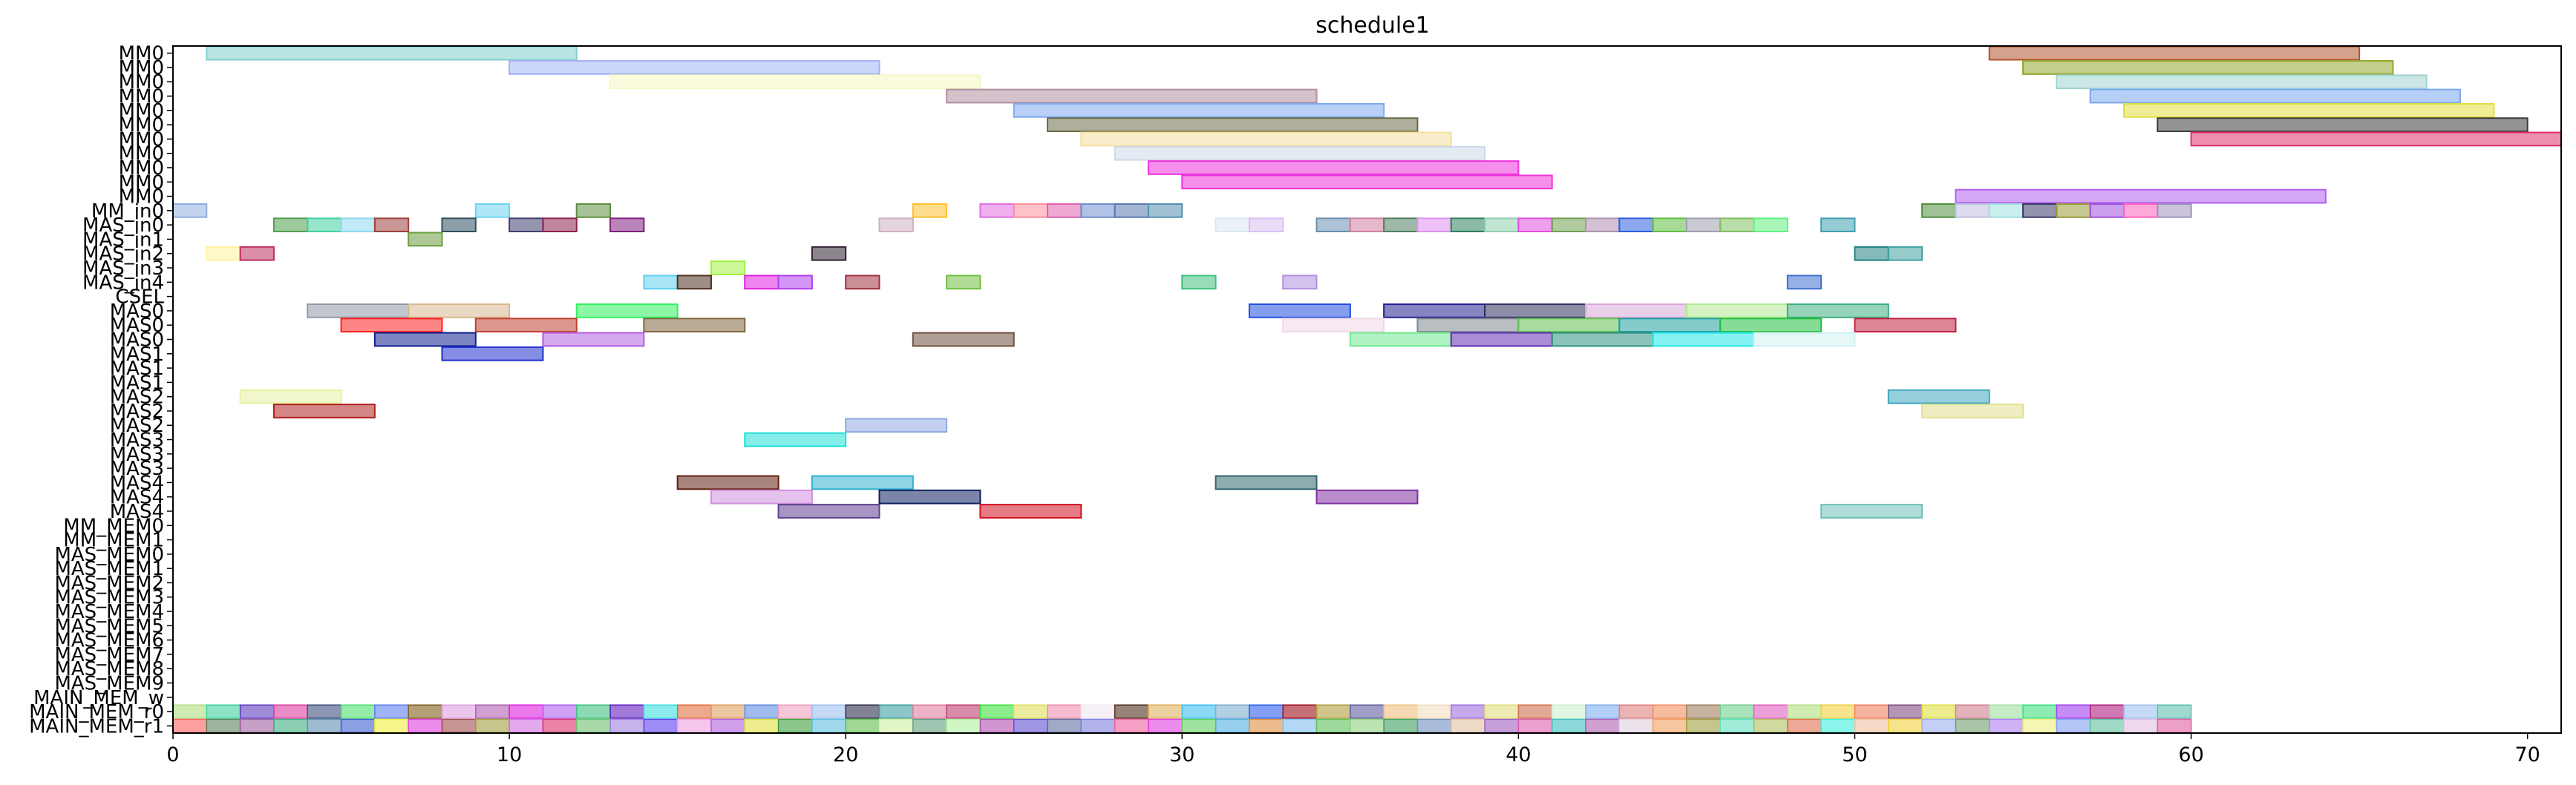  Describe the element at coordinates (123, 240) in the screenshot. I see `row-label: MAS_in1` at that location.